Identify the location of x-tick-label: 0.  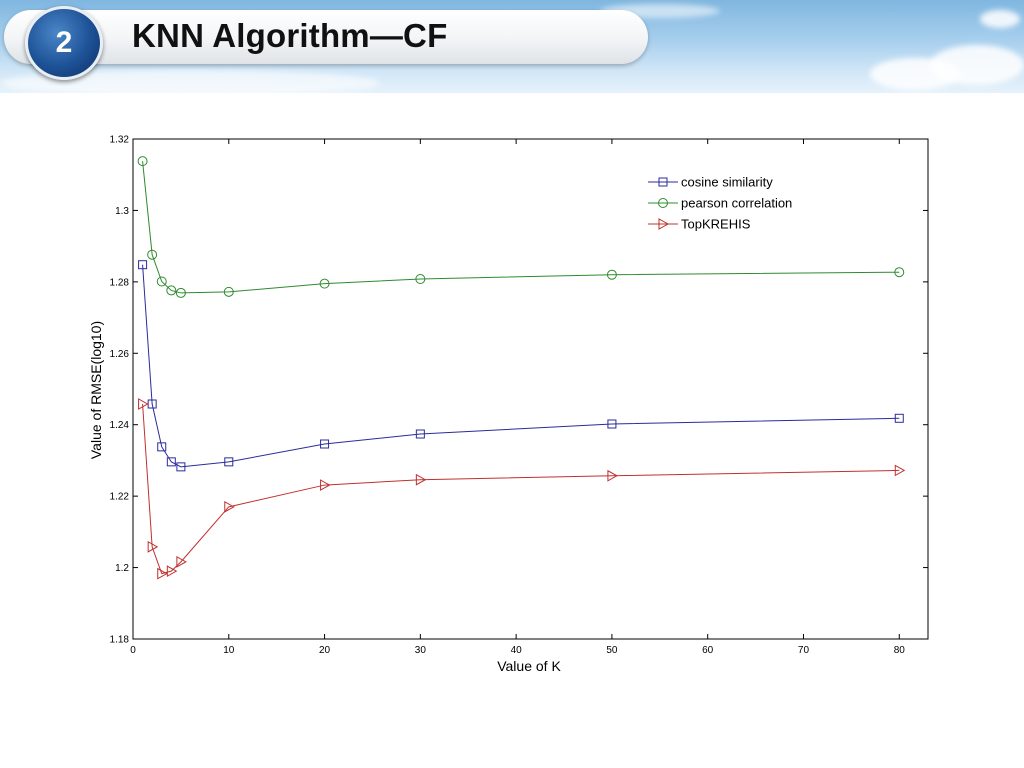
(133, 650).